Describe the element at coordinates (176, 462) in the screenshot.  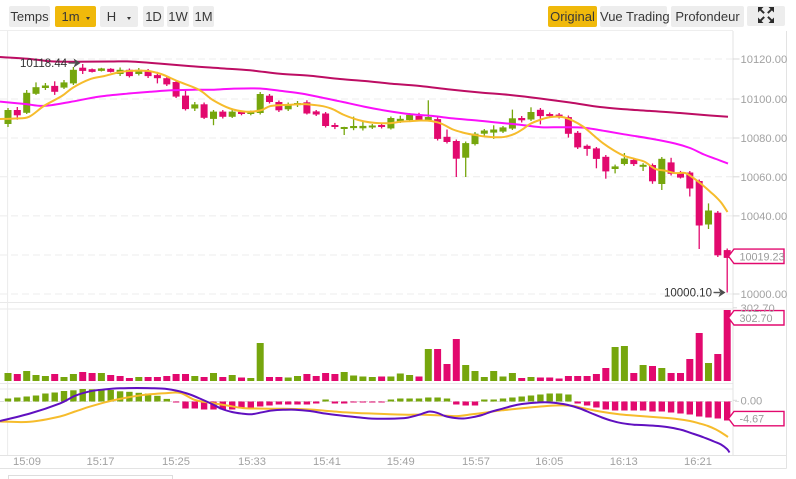
I see `svg-text: 15:25` at that location.